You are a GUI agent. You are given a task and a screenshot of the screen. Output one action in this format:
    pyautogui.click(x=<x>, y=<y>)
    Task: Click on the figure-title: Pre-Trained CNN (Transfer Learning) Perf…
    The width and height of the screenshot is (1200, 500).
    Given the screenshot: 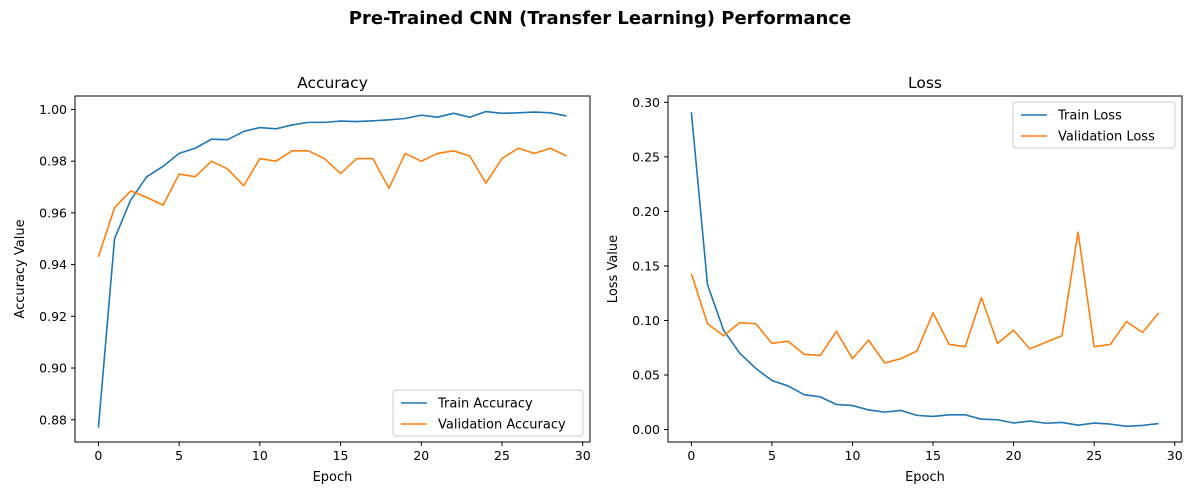 What is the action you would take?
    pyautogui.click(x=600, y=18)
    